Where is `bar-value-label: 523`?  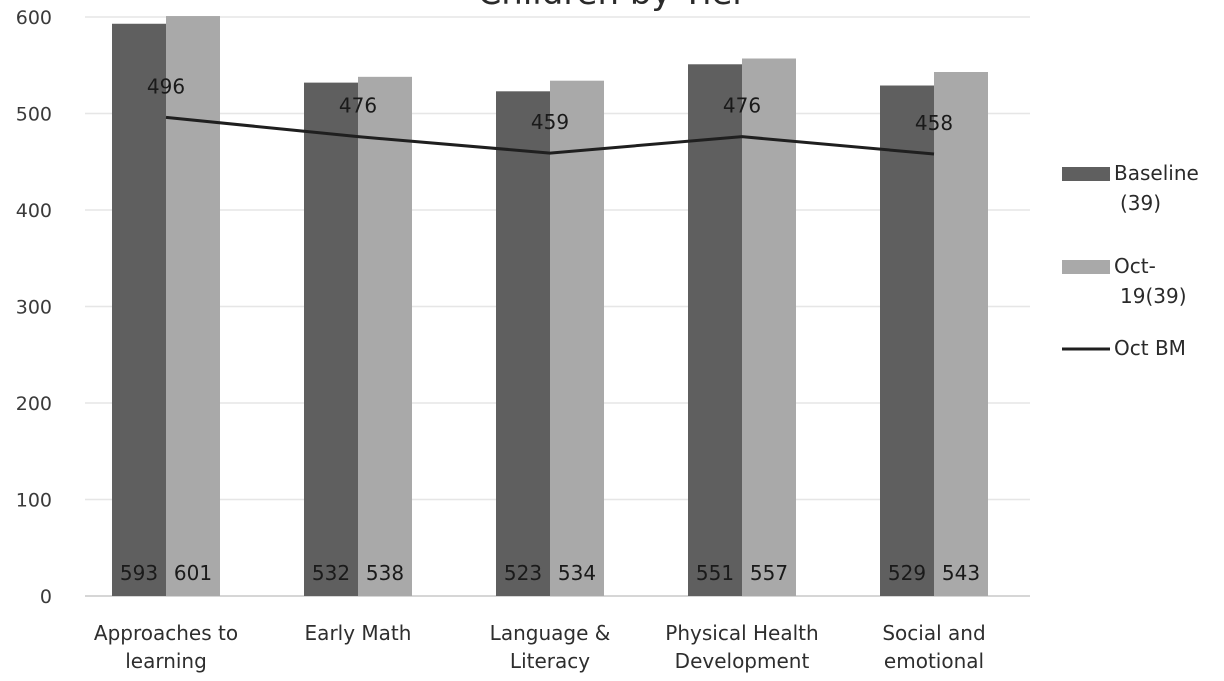
bar-value-label: 523 is located at coordinates (523, 573).